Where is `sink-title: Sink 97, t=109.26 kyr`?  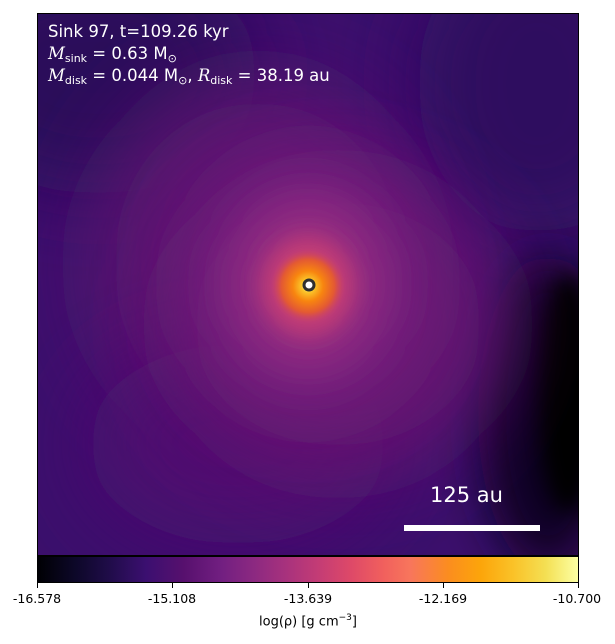
sink-title: Sink 97, t=109.26 kyr is located at coordinates (138, 31).